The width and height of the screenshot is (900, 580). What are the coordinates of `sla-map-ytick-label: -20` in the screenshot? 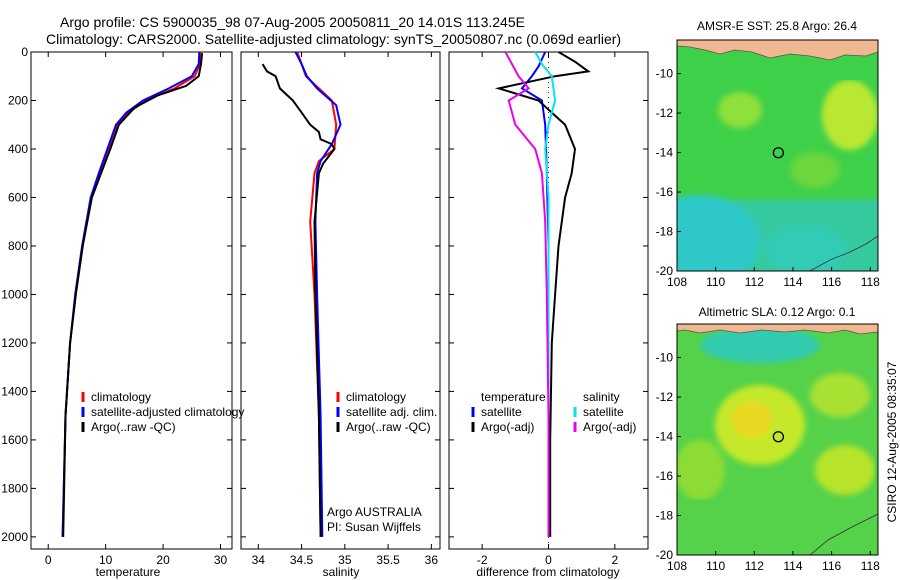 It's located at (665, 555).